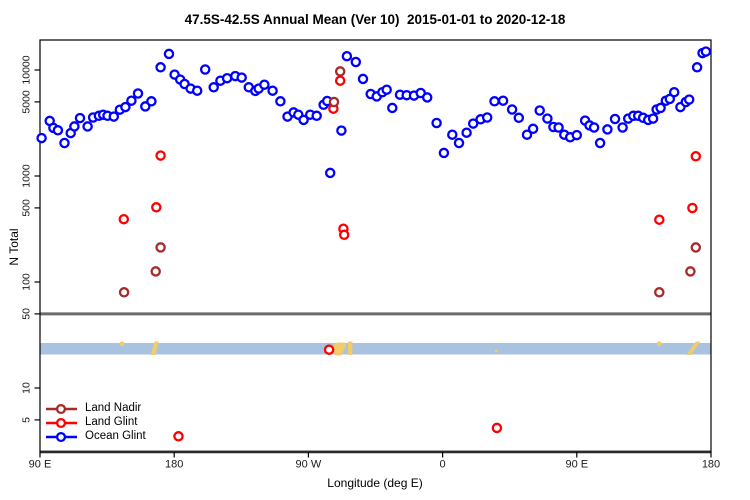  I want to click on y-tick-label: 50, so click(27, 314).